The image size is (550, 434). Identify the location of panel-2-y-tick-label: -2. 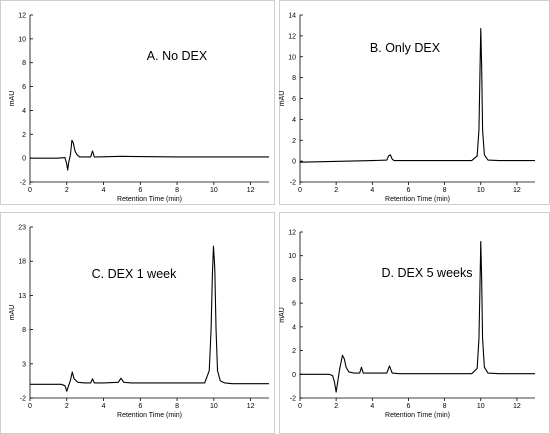
(293, 183).